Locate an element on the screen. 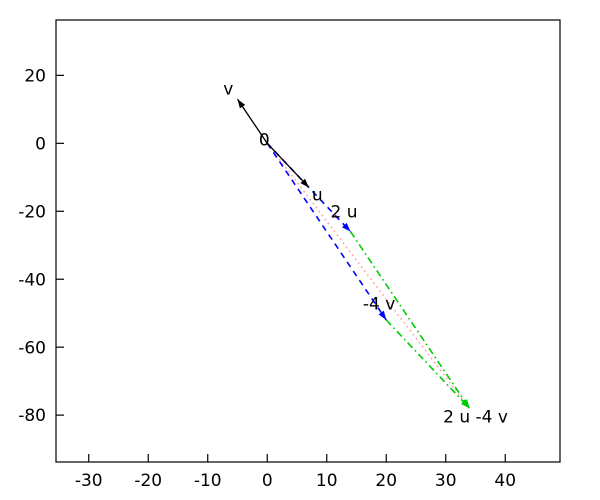  y-tick-label: -40 is located at coordinates (32, 280).